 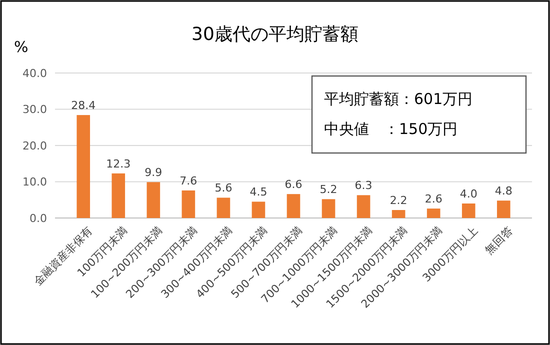 What do you see at coordinates (499, 240) in the screenshot?
I see `x-tick-label: 無回答` at bounding box center [499, 240].